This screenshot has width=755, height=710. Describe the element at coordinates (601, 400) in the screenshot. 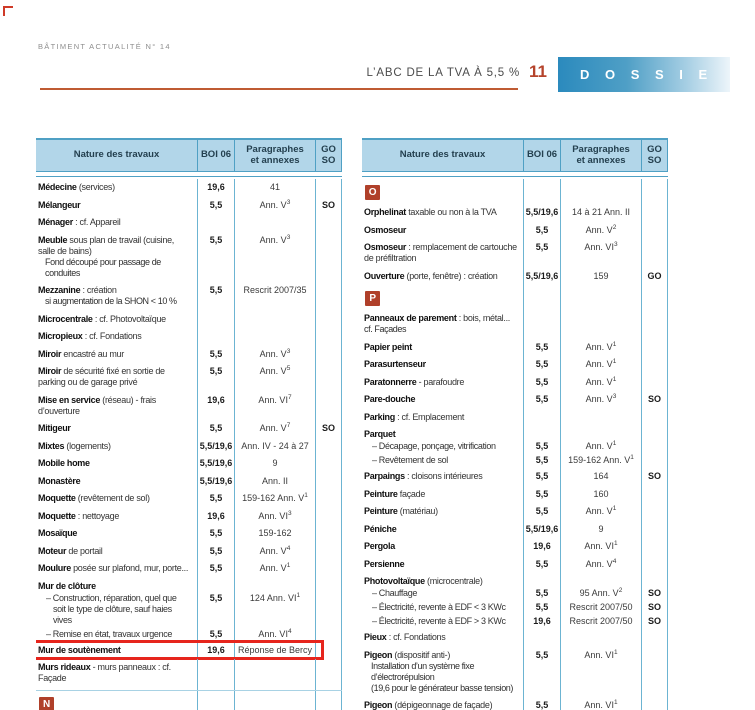

I see `para-ref: Ann. V3` at that location.